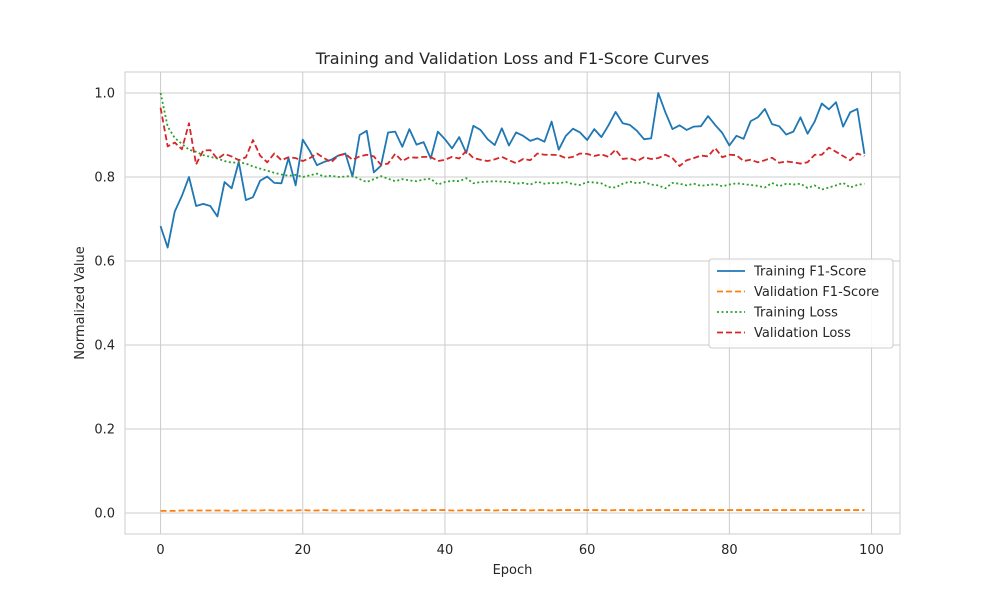  What do you see at coordinates (104, 430) in the screenshot?
I see `y-tick-label: 0.2` at bounding box center [104, 430].